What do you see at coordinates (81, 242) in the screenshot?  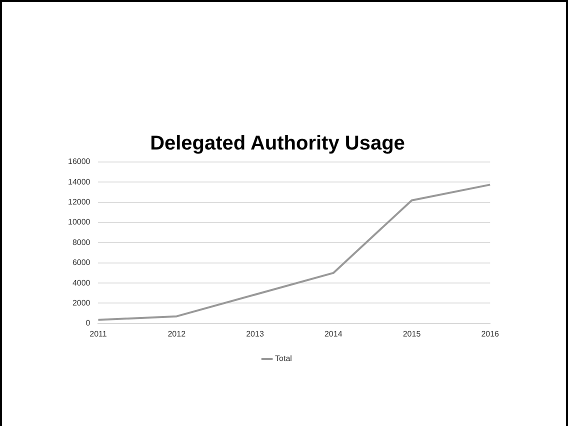 I see `y-tick-label: 8000` at bounding box center [81, 242].